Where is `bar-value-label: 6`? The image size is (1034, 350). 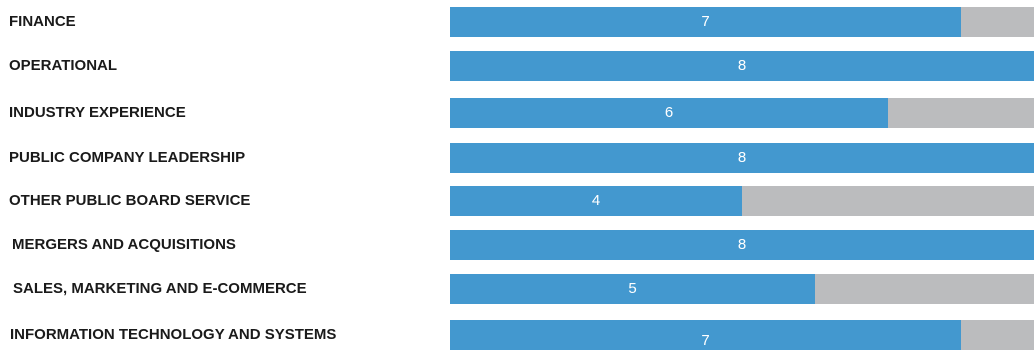
bar-value-label: 6 is located at coordinates (669, 112).